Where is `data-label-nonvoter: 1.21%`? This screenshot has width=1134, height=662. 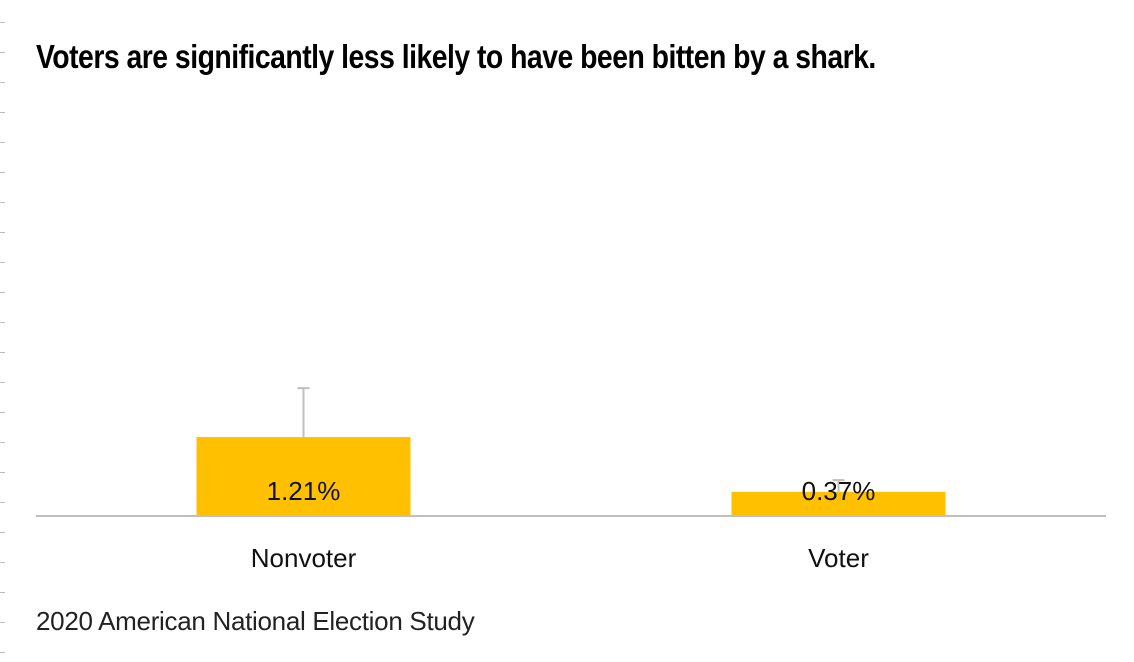 data-label-nonvoter: 1.21% is located at coordinates (304, 491).